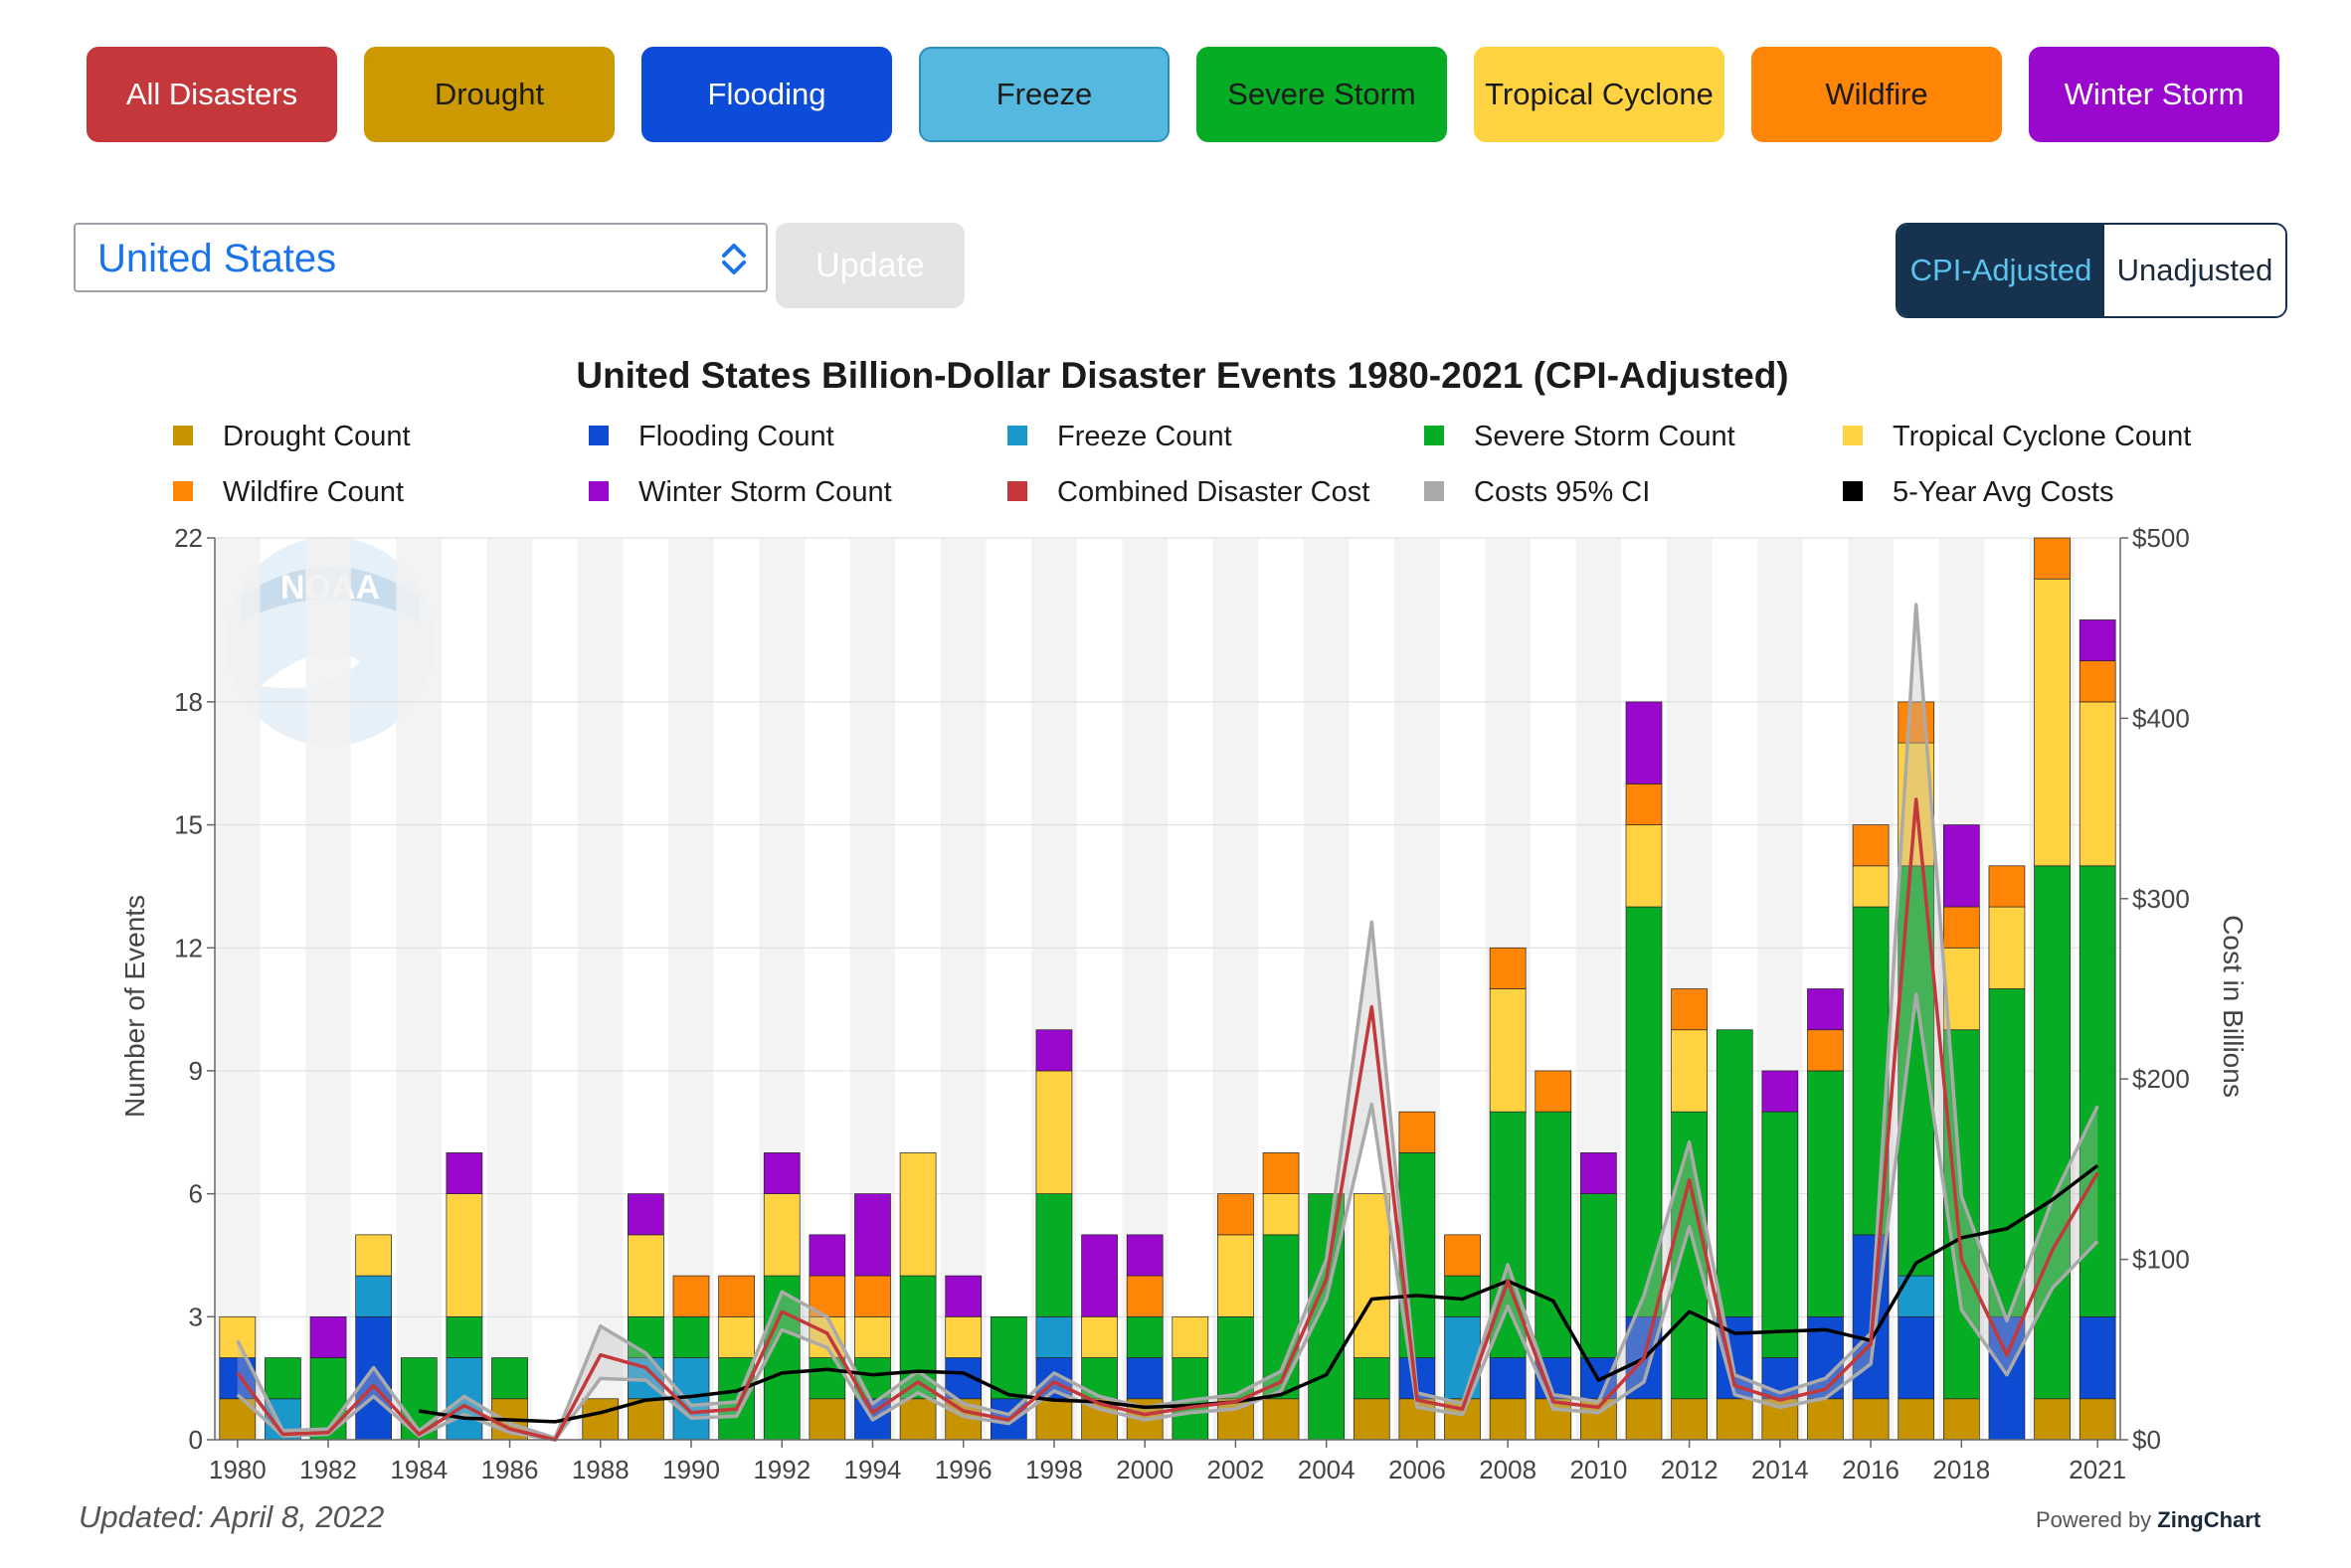 Image resolution: width=2351 pixels, height=1568 pixels. Describe the element at coordinates (1961, 1470) in the screenshot. I see `x-tick-label: 2018` at that location.